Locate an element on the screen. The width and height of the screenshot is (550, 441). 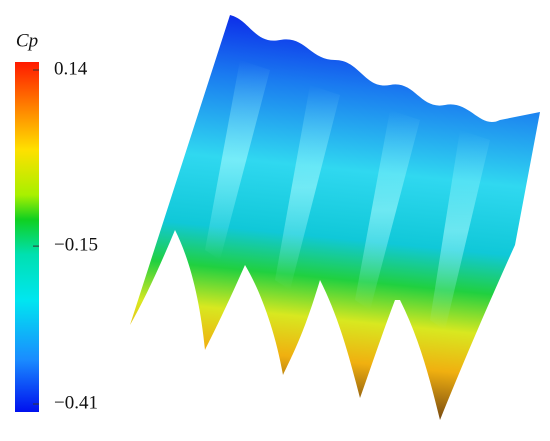
tick-label: −0.41 is located at coordinates (76, 402).